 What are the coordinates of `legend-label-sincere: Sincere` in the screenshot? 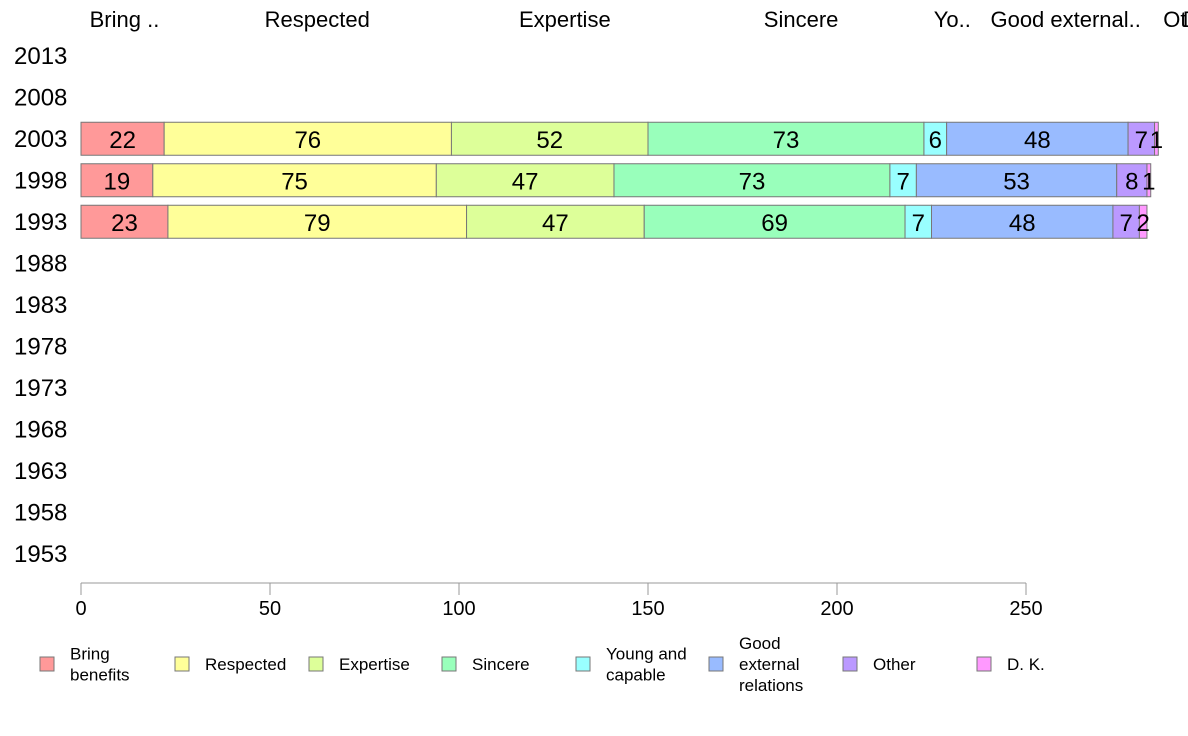 It's located at (501, 664).